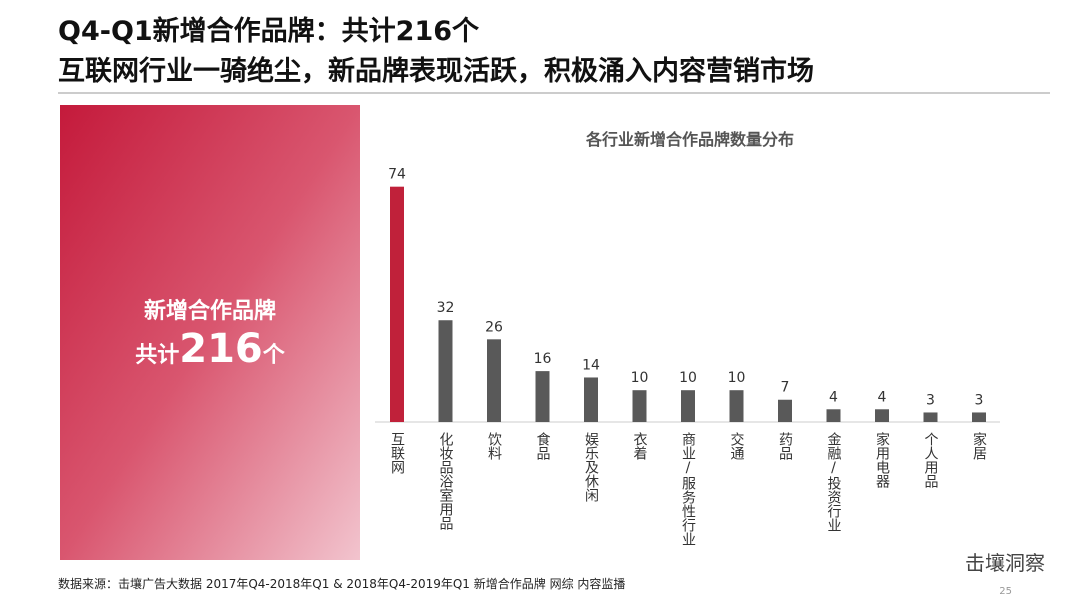 Image resolution: width=1080 pixels, height=608 pixels. Describe the element at coordinates (688, 489) in the screenshot. I see `category-label: 商业/服务性行业` at that location.